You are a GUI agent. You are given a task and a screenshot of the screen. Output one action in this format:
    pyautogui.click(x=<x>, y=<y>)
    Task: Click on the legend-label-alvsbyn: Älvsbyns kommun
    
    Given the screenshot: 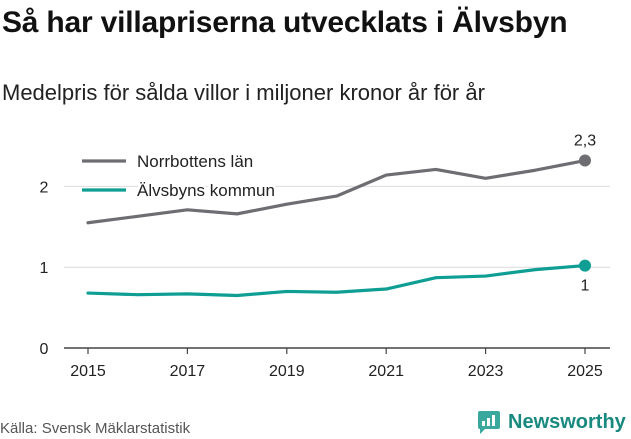 What is the action you would take?
    pyautogui.click(x=206, y=190)
    